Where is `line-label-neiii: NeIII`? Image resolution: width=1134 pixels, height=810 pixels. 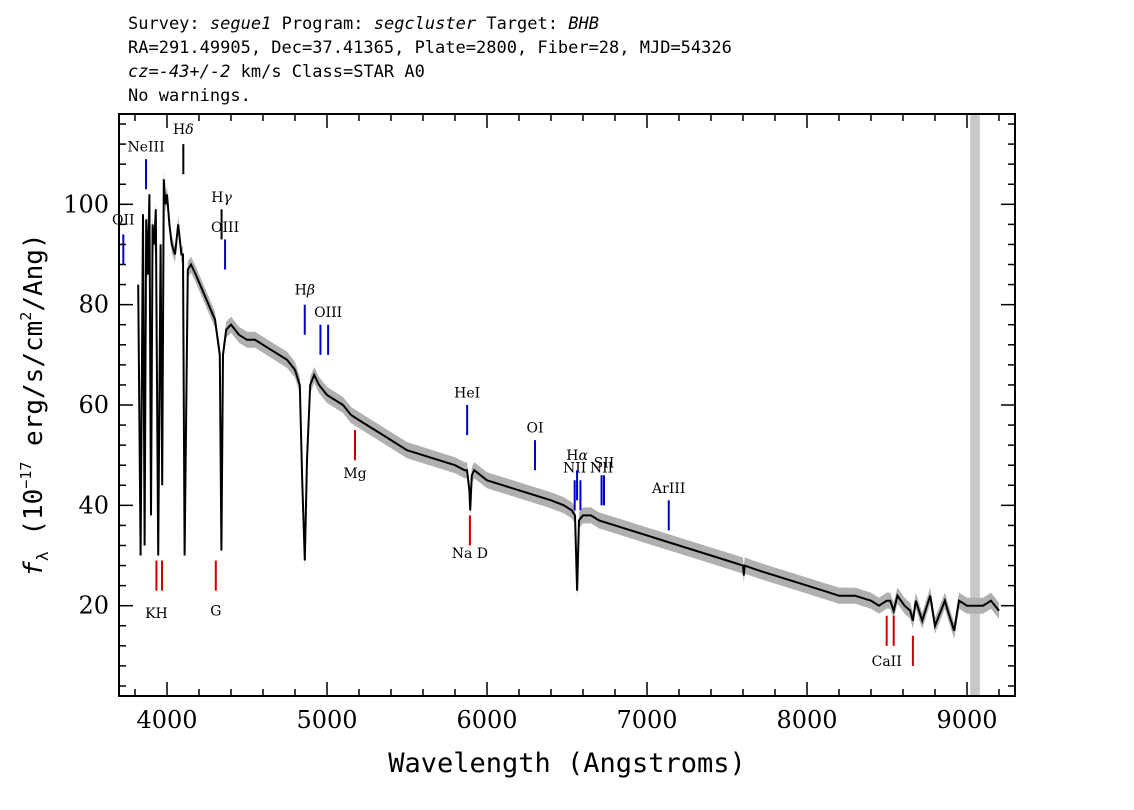 line-label-neiii: NeIII is located at coordinates (145, 148).